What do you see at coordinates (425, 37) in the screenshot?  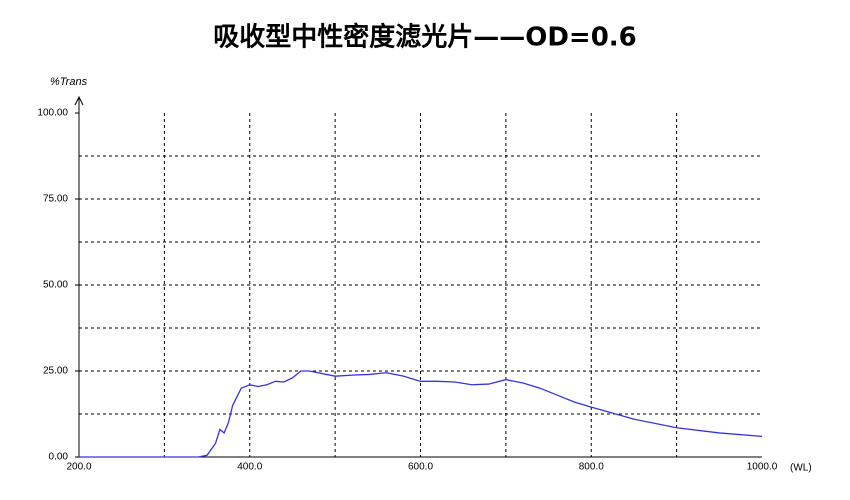 I see `chart-title: 吸收型中性密度滤光片——OD=0.6` at bounding box center [425, 37].